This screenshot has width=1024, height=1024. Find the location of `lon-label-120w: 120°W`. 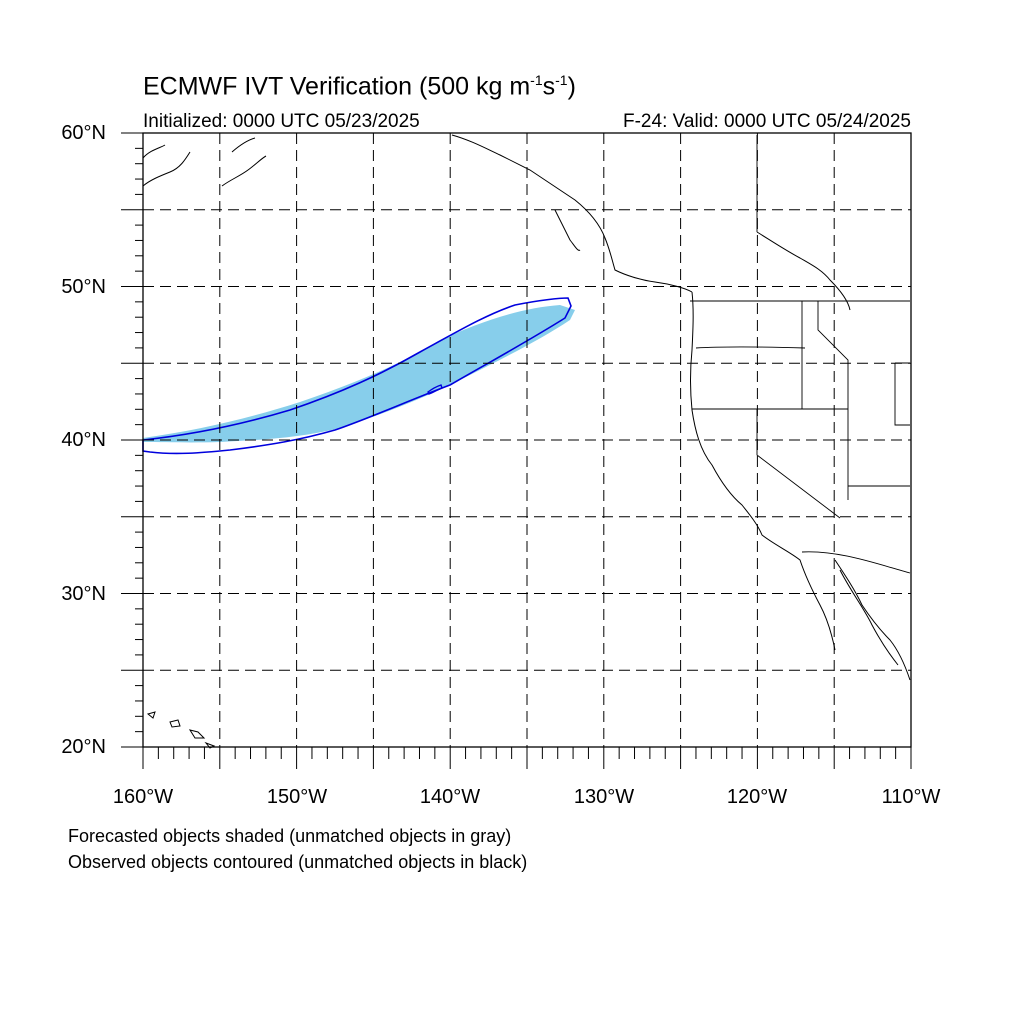

lon-label-120w: 120°W is located at coordinates (757, 797).